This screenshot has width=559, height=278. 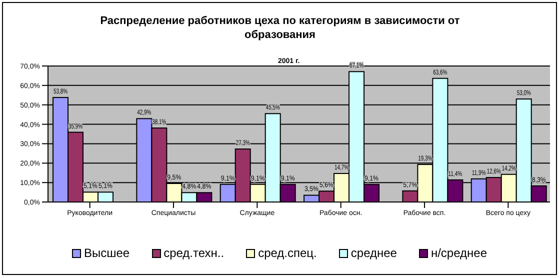 What do you see at coordinates (194, 253) in the screenshot?
I see `legend-label: сред.техн..` at bounding box center [194, 253].